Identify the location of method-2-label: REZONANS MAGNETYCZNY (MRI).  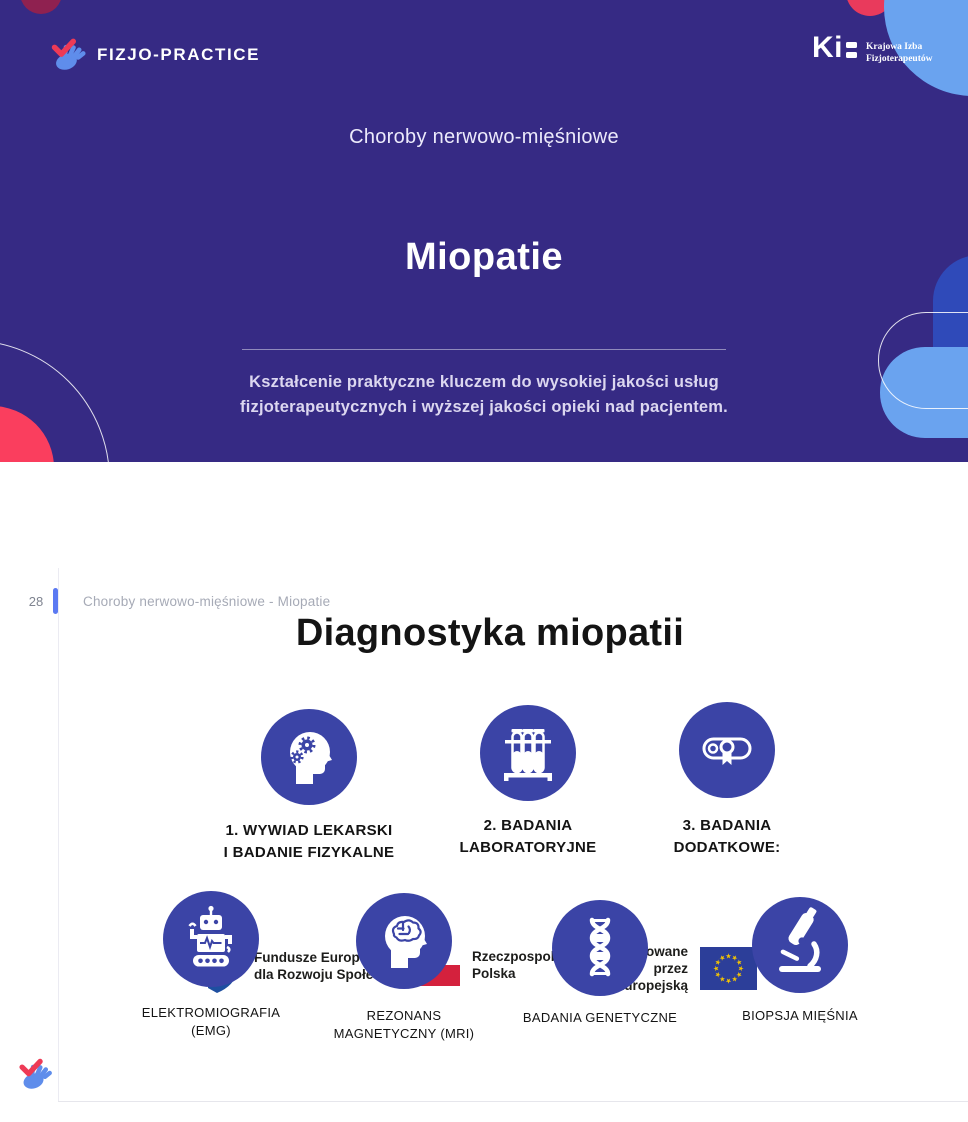
(404, 1024).